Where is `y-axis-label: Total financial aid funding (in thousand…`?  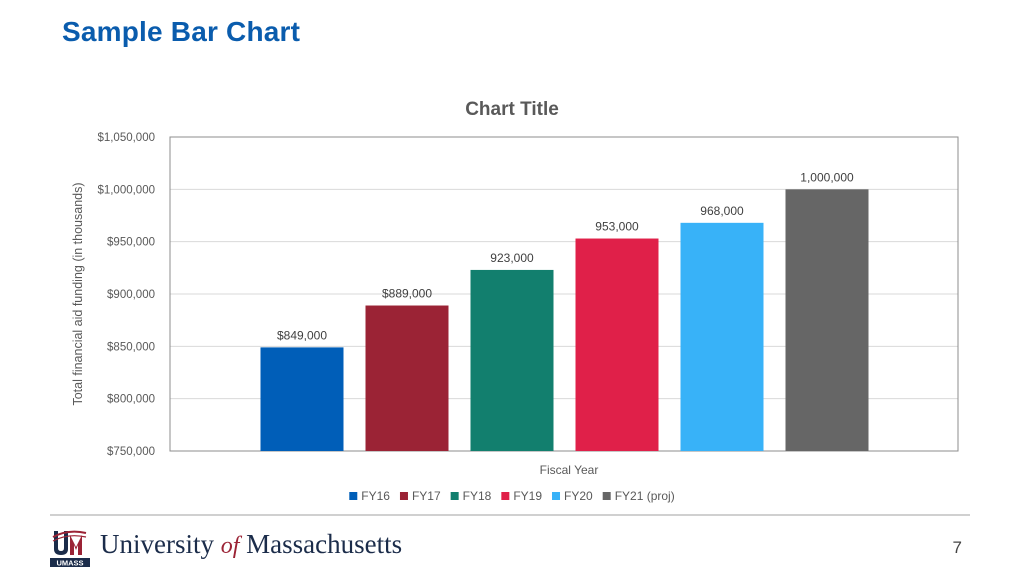
y-axis-label: Total financial aid funding (in thousand… is located at coordinates (78, 293).